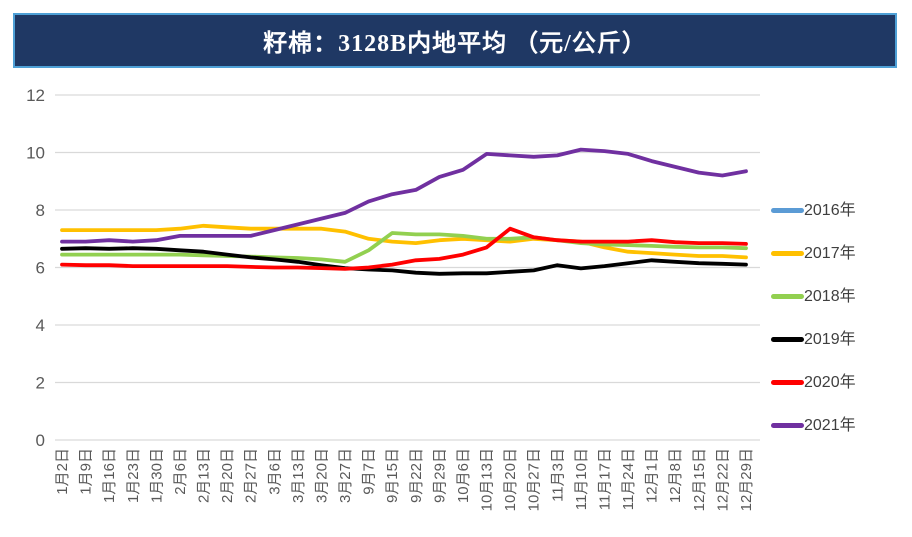 Image resolution: width=912 pixels, height=537 pixels. What do you see at coordinates (404, 195) in the screenshot?
I see `series-line-2021年` at bounding box center [404, 195].